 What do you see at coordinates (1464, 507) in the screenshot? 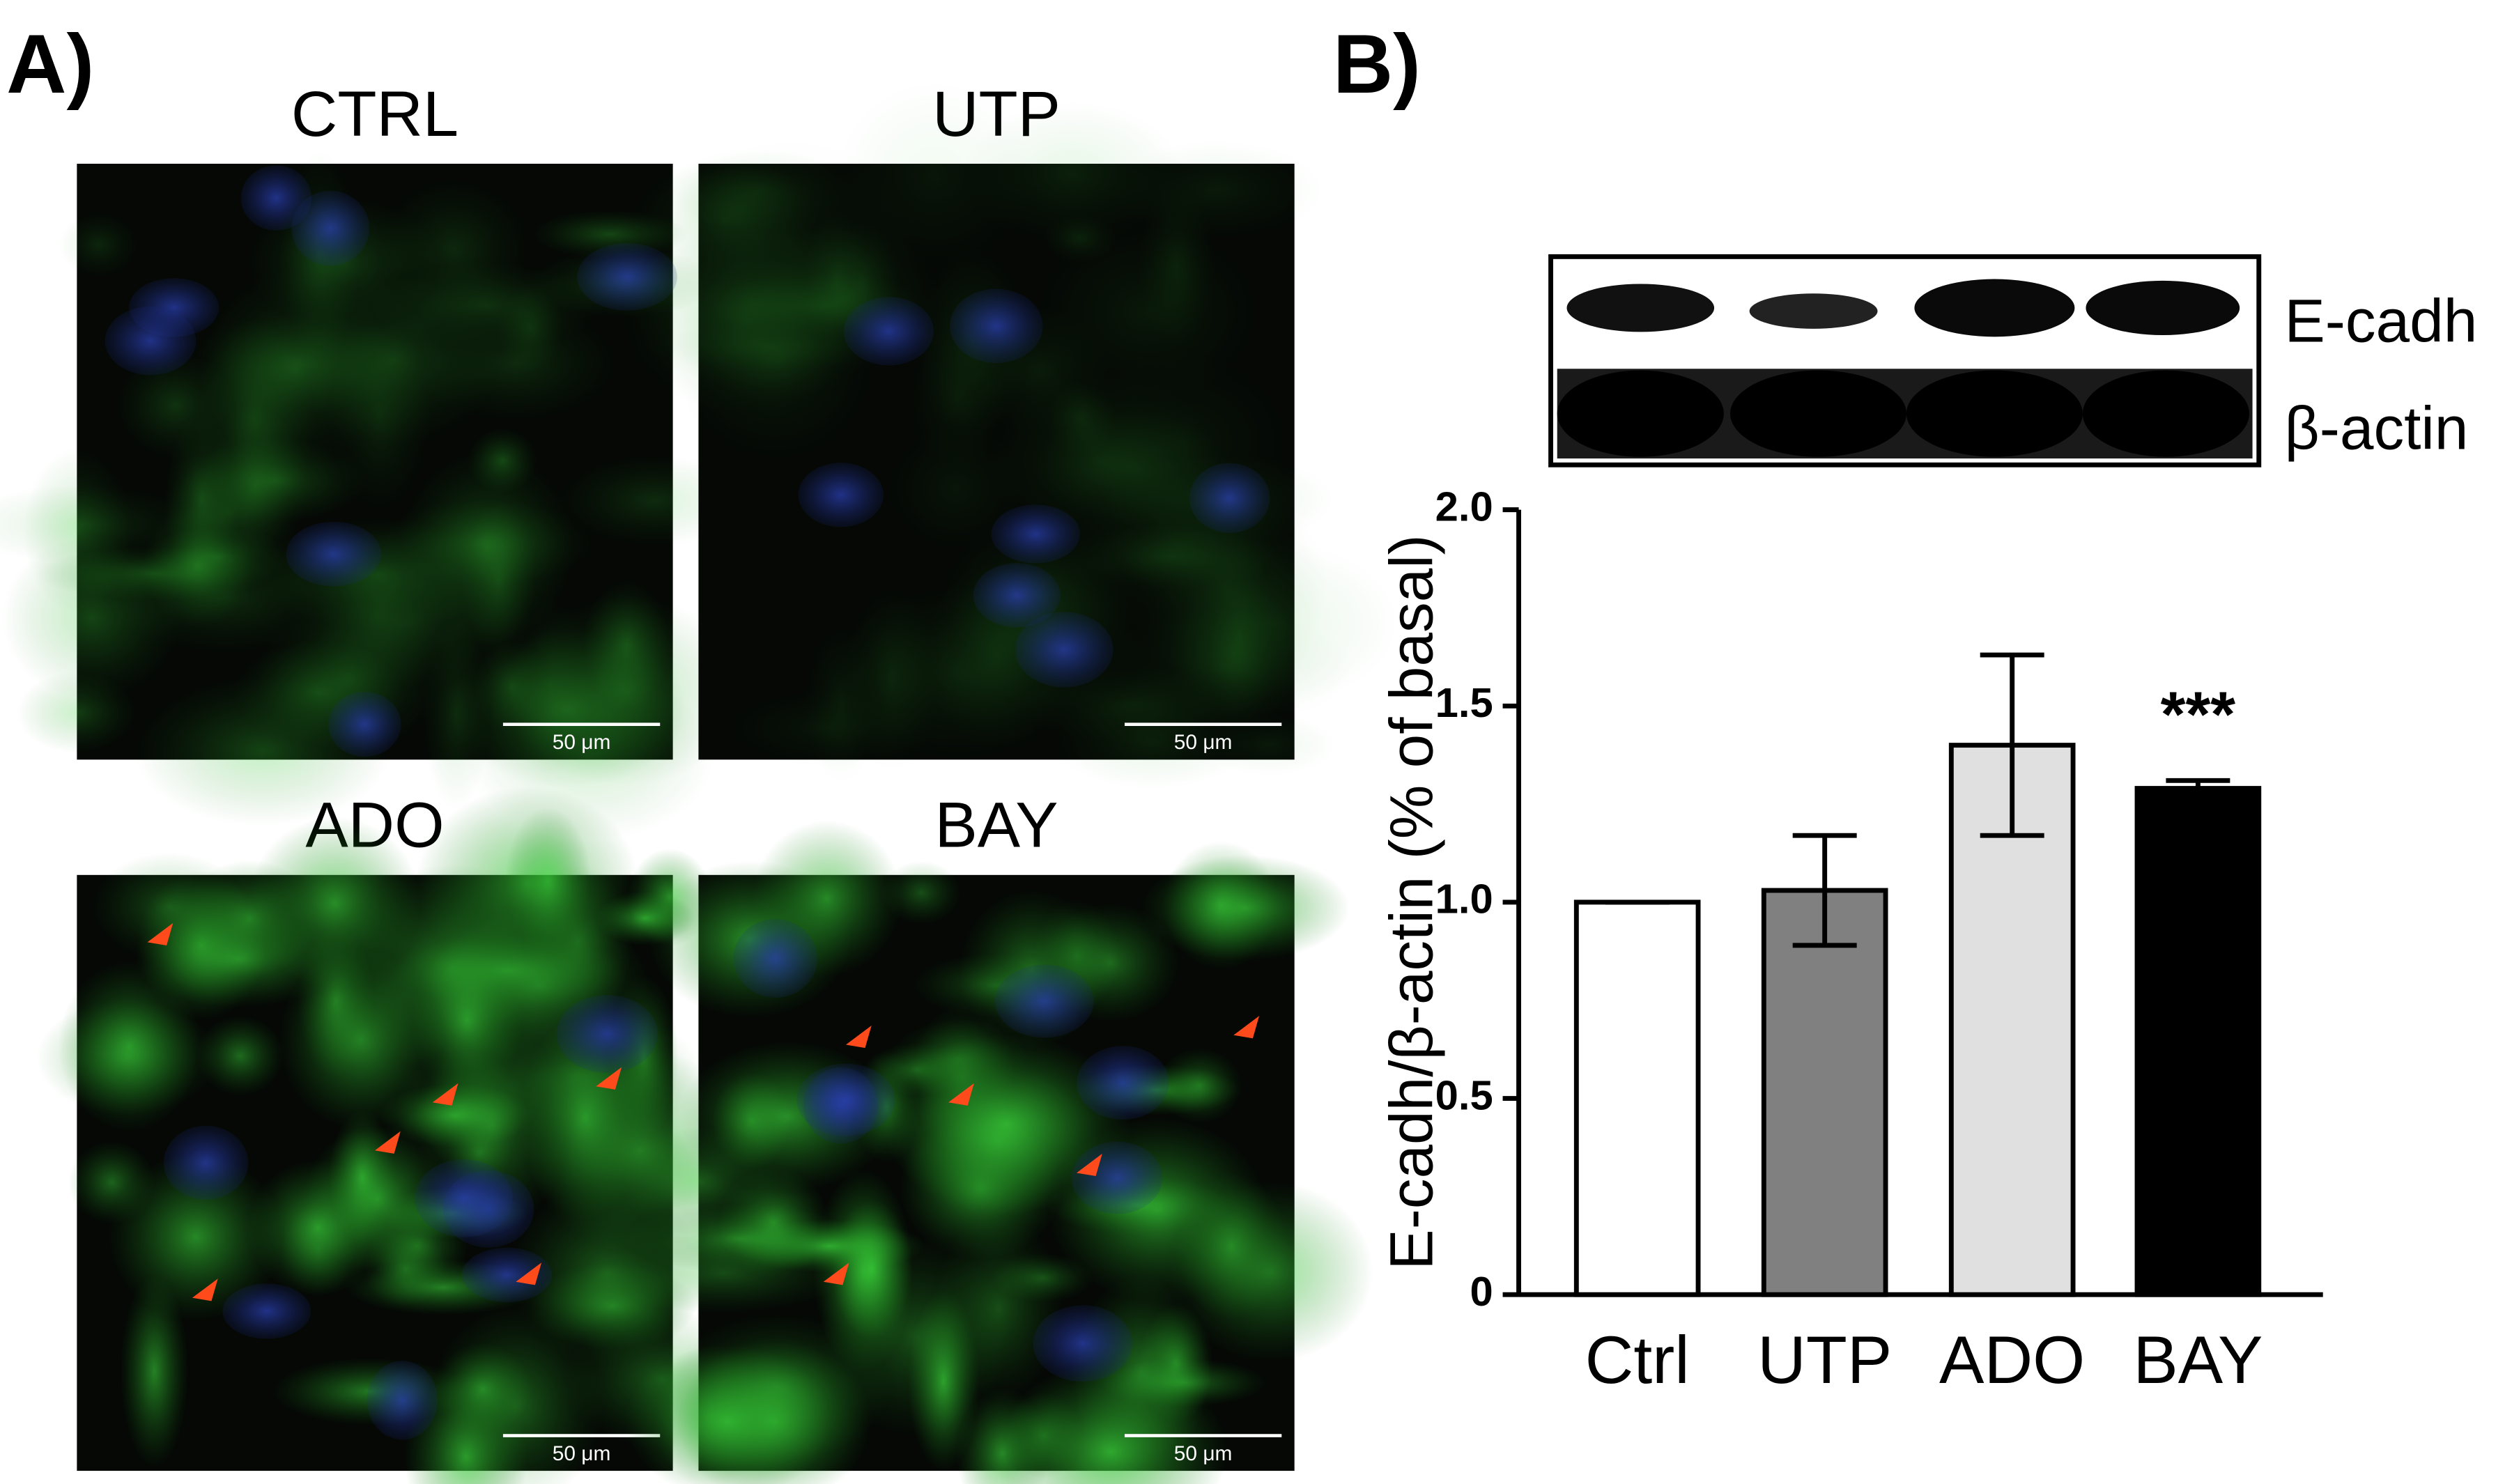
I see `y-tick-label: 2.0` at bounding box center [1464, 507].